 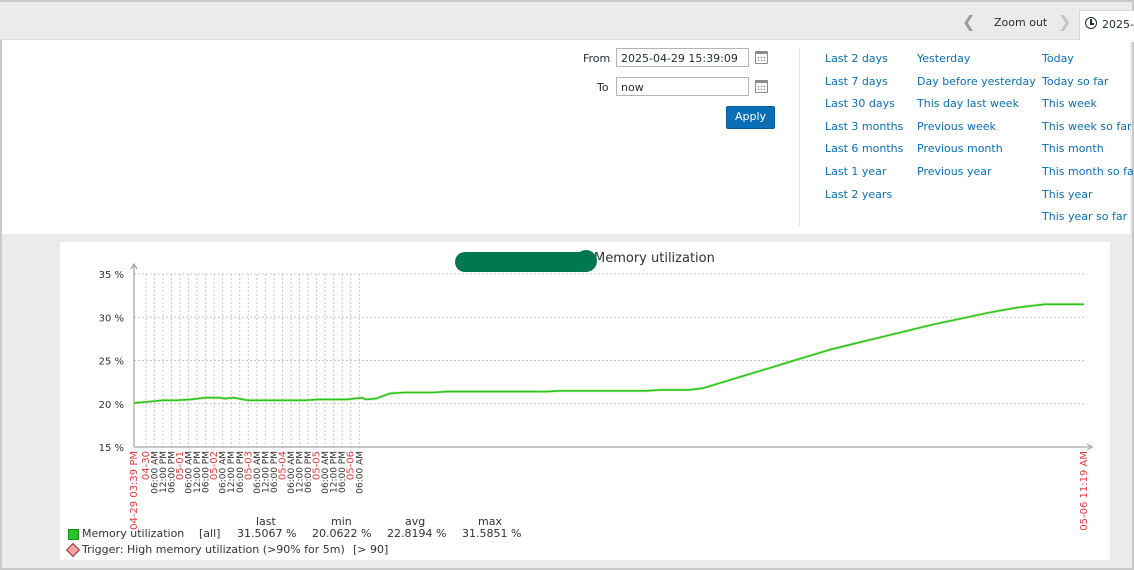 I want to click on legend-header-last: last, so click(x=266, y=521).